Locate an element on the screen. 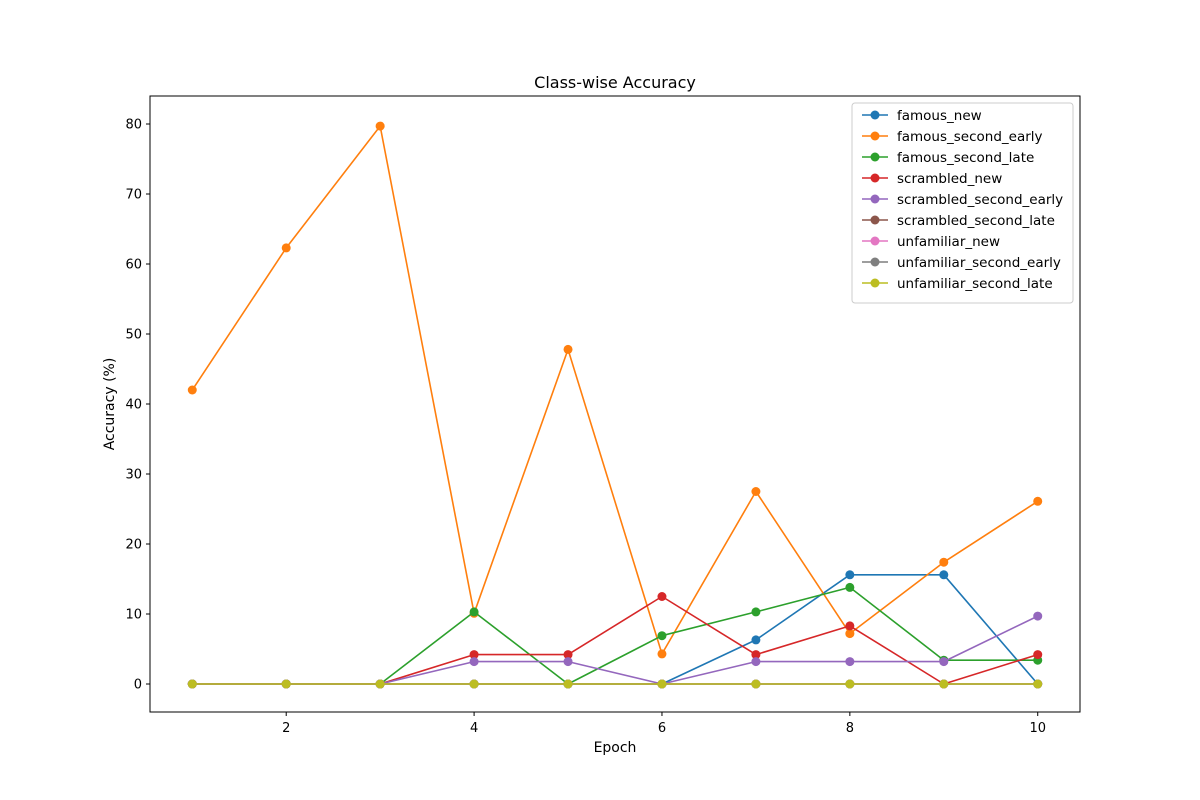 The image size is (1200, 800). x-tick-label: 4 is located at coordinates (474, 728).